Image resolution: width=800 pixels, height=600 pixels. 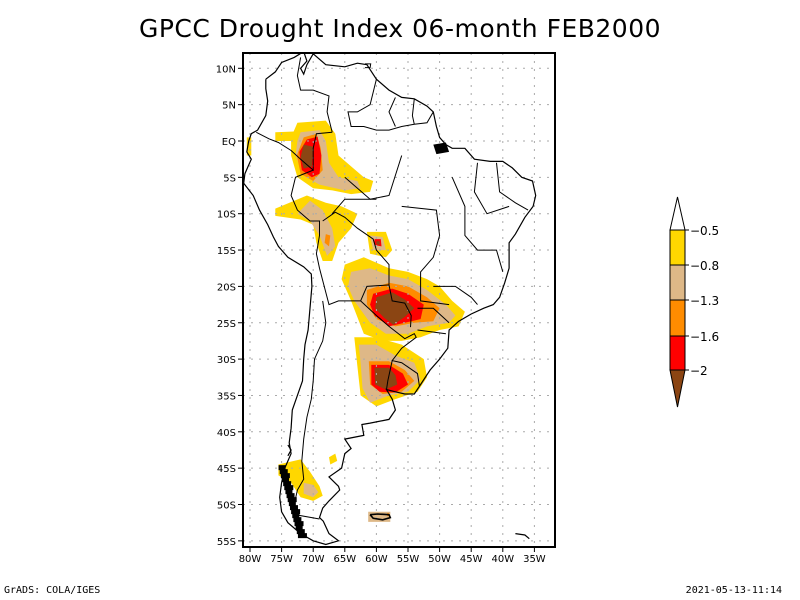 I want to click on colorbar-bottom-arrow, so click(x=677, y=388).